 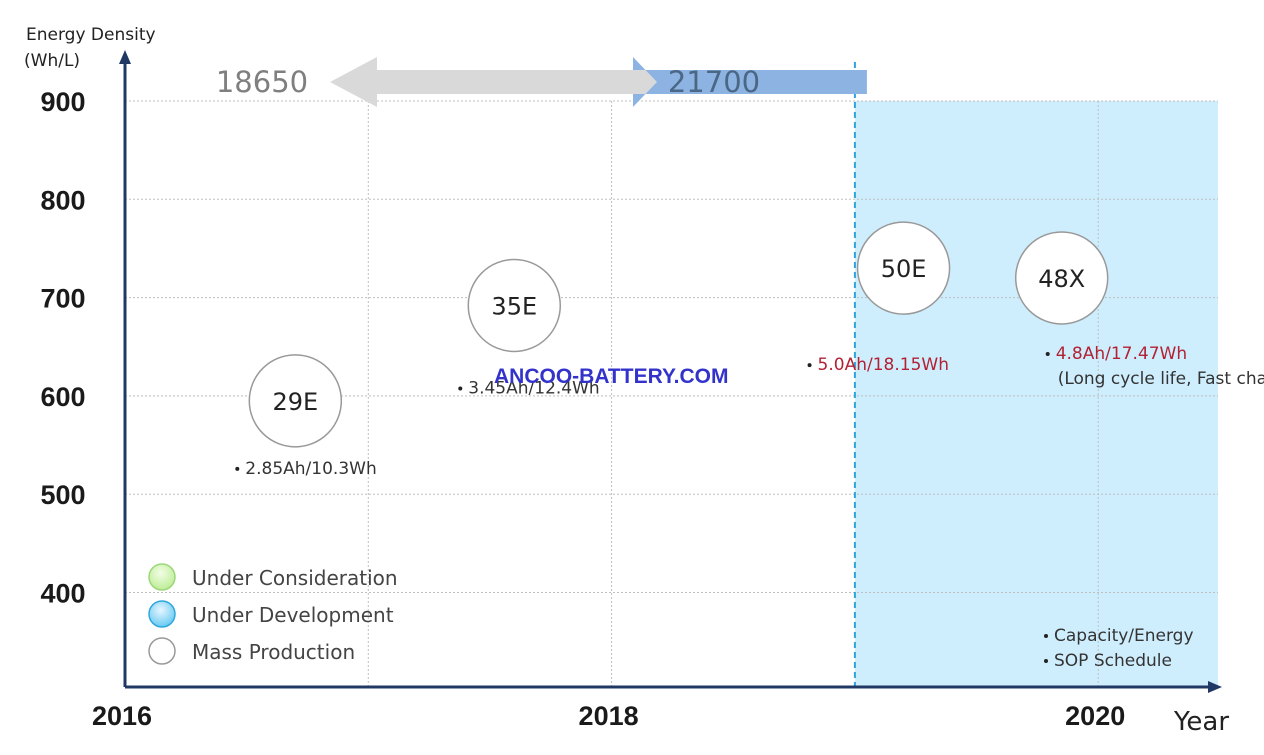 I want to click on y-axis-title: Energy Density, so click(x=91, y=35).